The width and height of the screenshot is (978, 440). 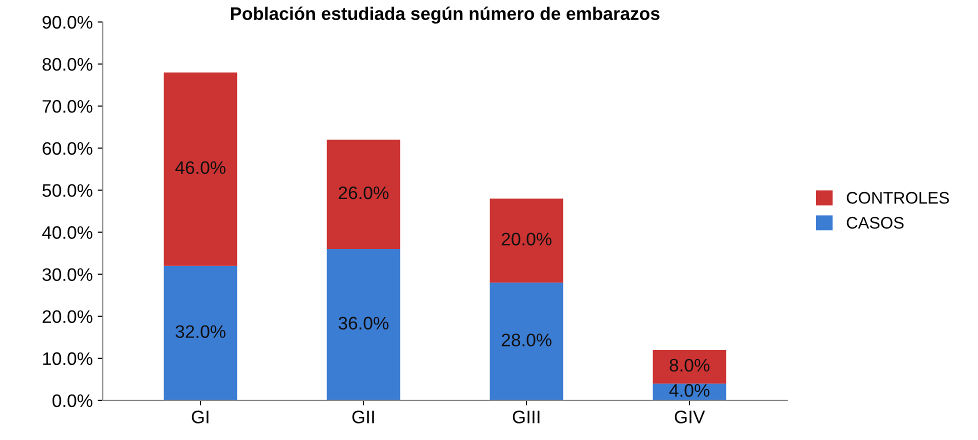 I want to click on data-label: 20.0%, so click(x=527, y=239).